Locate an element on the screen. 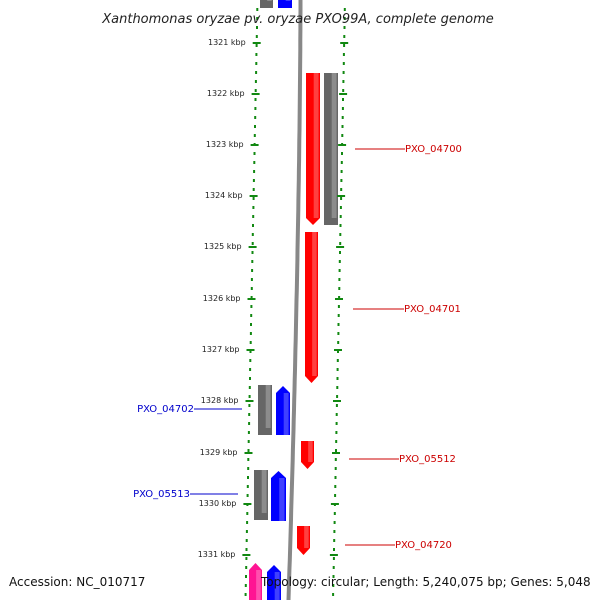 The image size is (600, 600). tick-label: 1322 kbp is located at coordinates (226, 93).